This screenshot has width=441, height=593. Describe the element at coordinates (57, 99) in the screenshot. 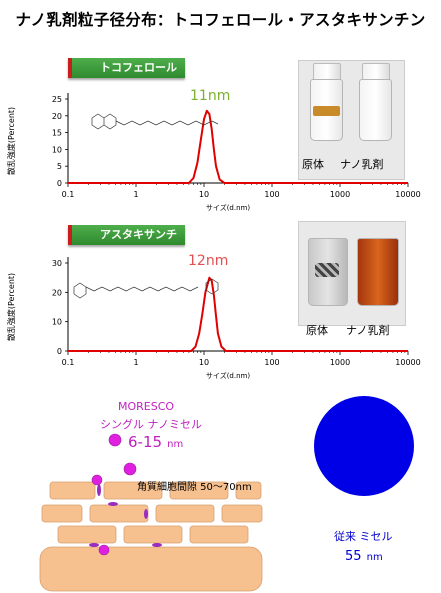

I see `y-tick-label: 25` at that location.